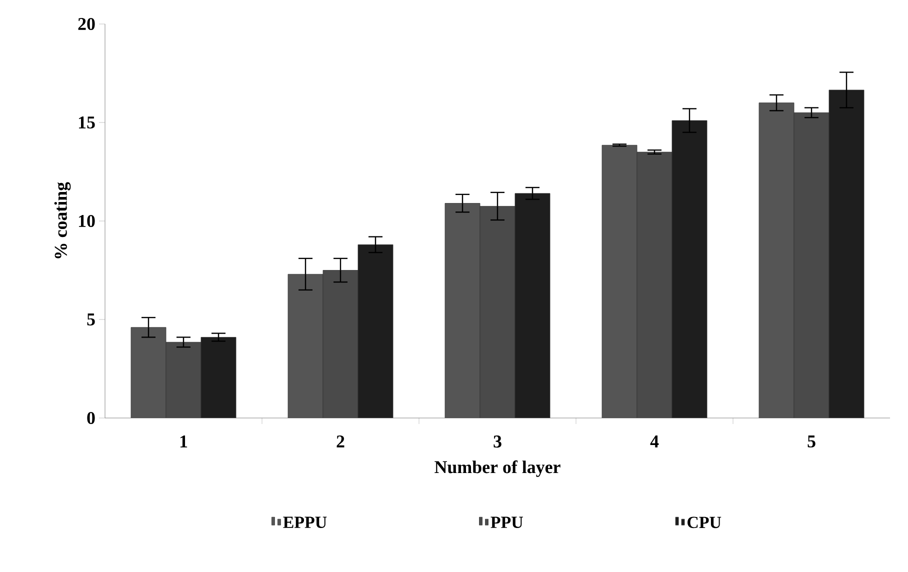 Image resolution: width=908 pixels, height=572 pixels. What do you see at coordinates (184, 442) in the screenshot?
I see `x-tick-label: 1` at bounding box center [184, 442].